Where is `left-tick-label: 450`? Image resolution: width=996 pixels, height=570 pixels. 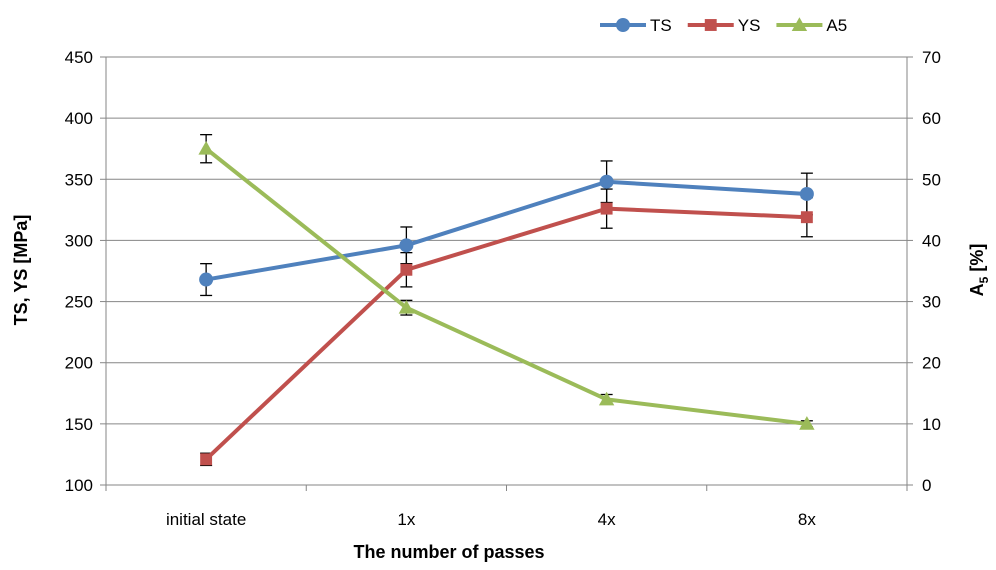
left-tick-label: 450 is located at coordinates (79, 57).